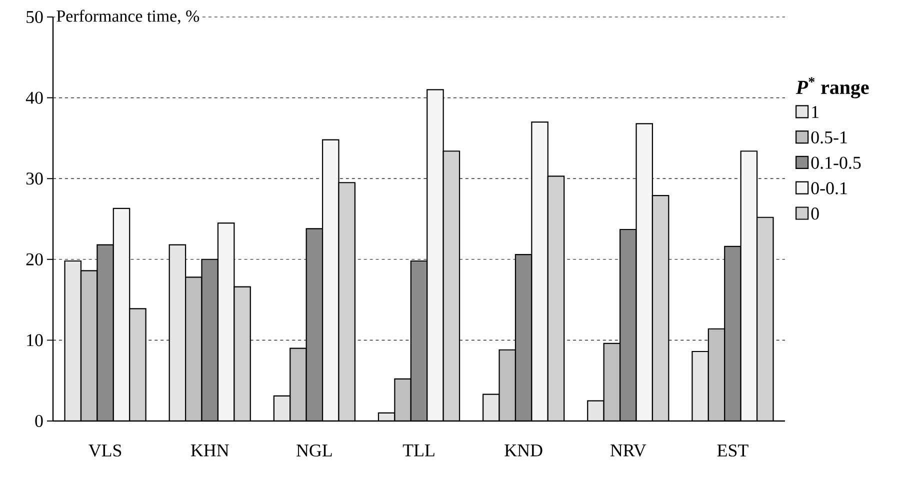 This screenshot has width=907, height=479. I want to click on y-tick-label: 20, so click(34, 259).